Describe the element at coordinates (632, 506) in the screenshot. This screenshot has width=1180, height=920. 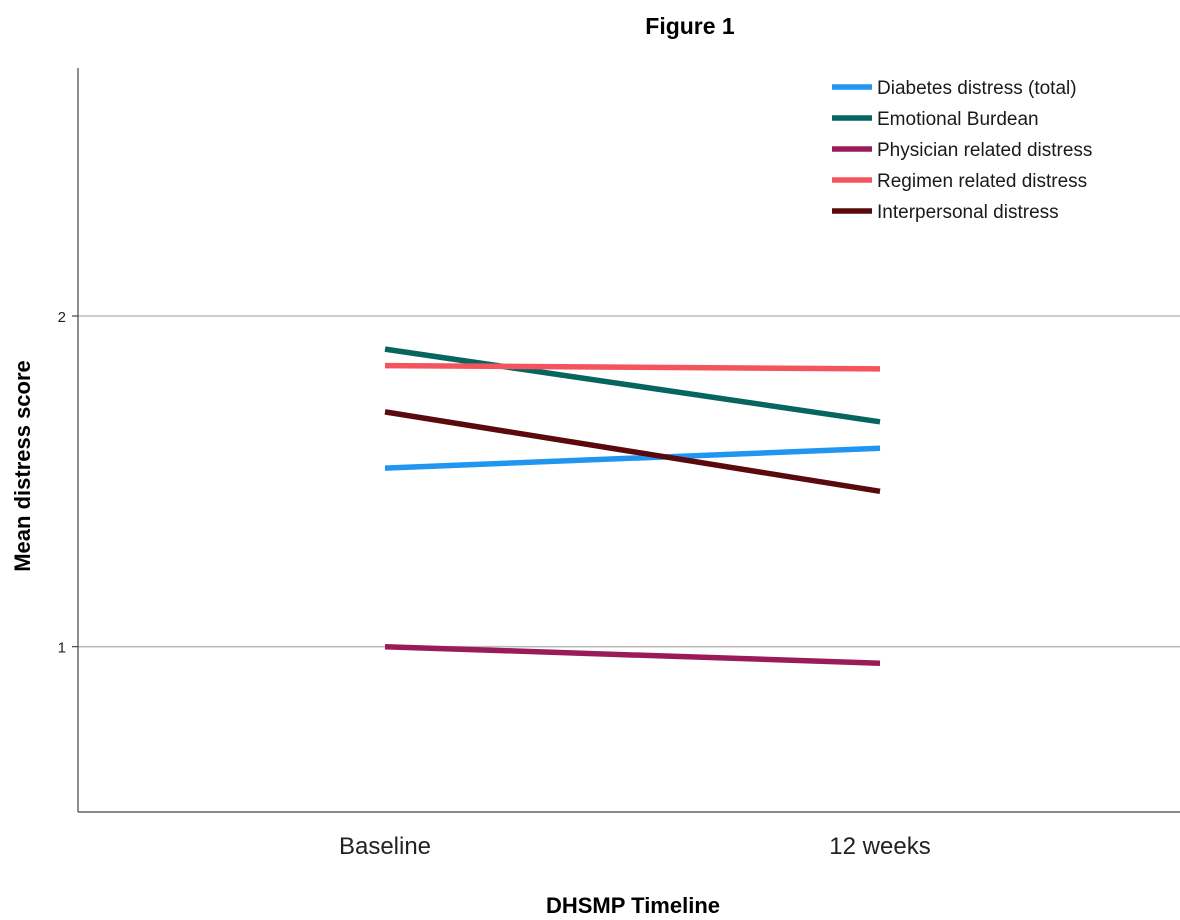
I see `series-lines` at that location.